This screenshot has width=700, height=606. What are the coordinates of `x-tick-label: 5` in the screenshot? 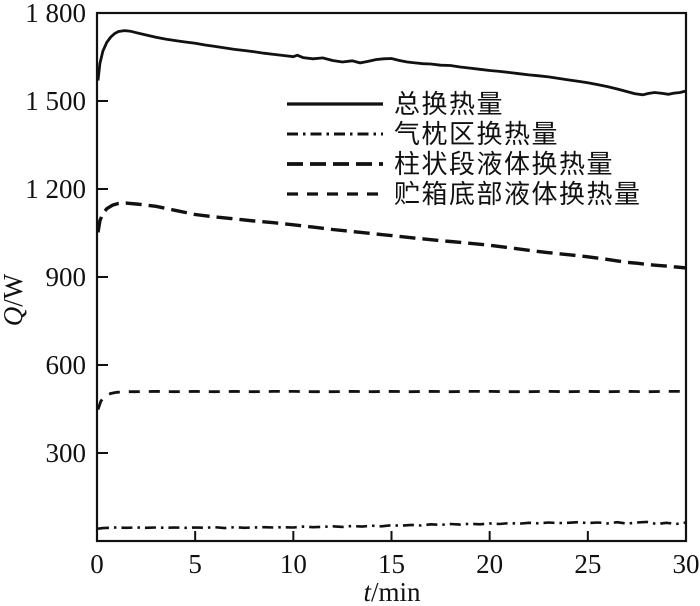 It's located at (195, 564).